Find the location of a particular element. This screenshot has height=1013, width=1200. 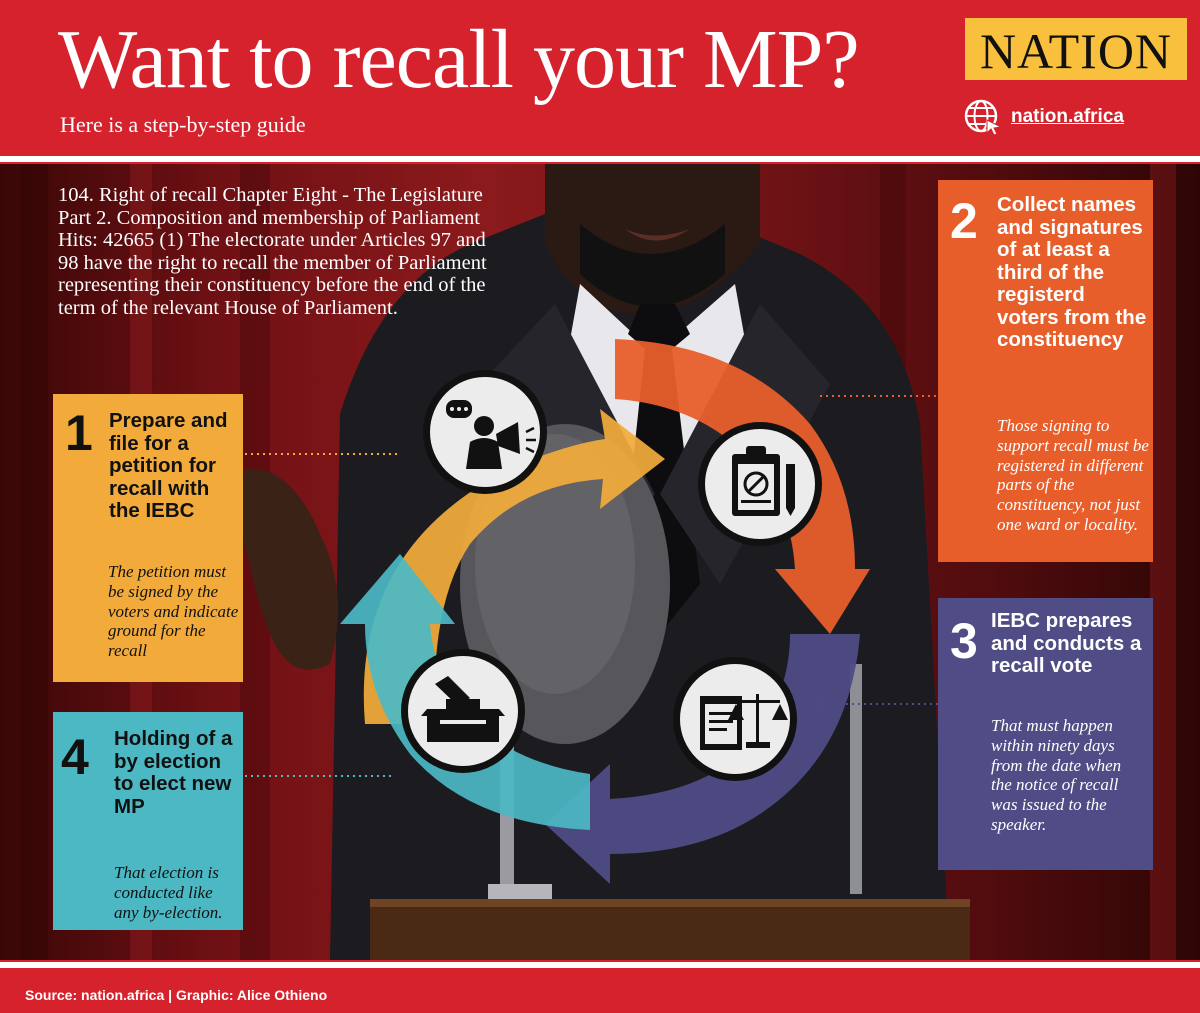

clipboard-petition-icon is located at coordinates (760, 484).